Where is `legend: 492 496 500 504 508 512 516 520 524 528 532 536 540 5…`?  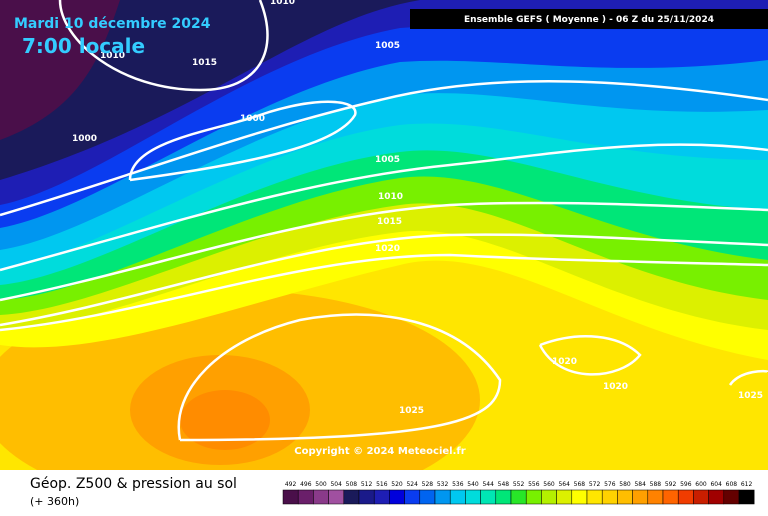
legend: 492 496 500 504 508 512 516 520 524 528 532 536 540 5… is located at coordinates (518, 493).